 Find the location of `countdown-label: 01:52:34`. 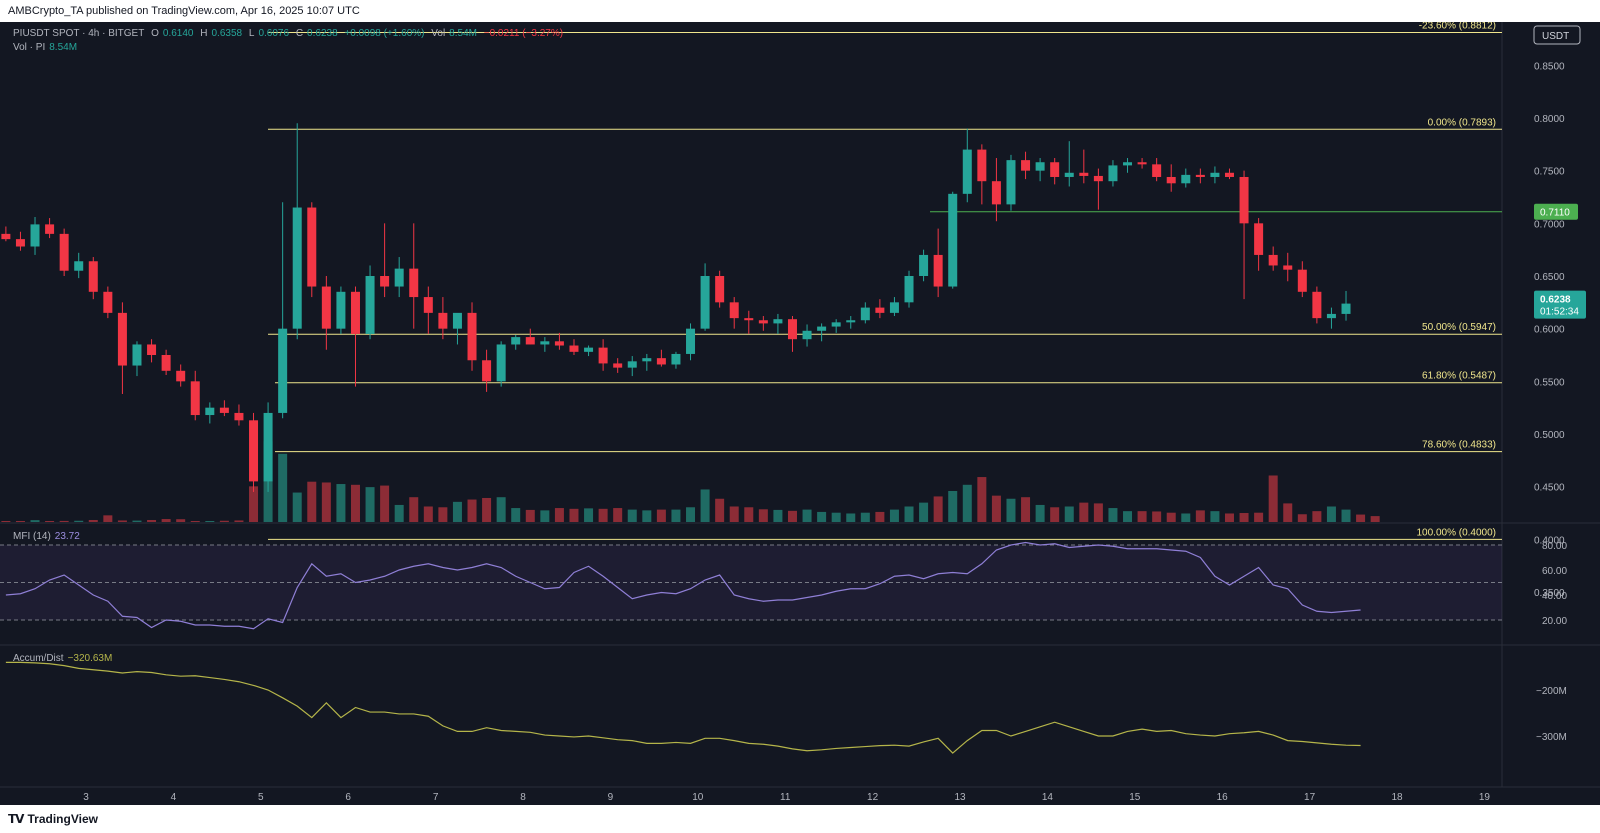

countdown-label: 01:52:34 is located at coordinates (1559, 312).